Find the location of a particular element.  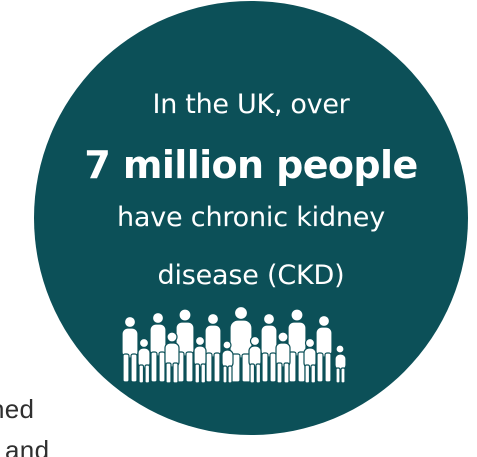

stat-description-line-2: disease (CKD) is located at coordinates (251, 275).